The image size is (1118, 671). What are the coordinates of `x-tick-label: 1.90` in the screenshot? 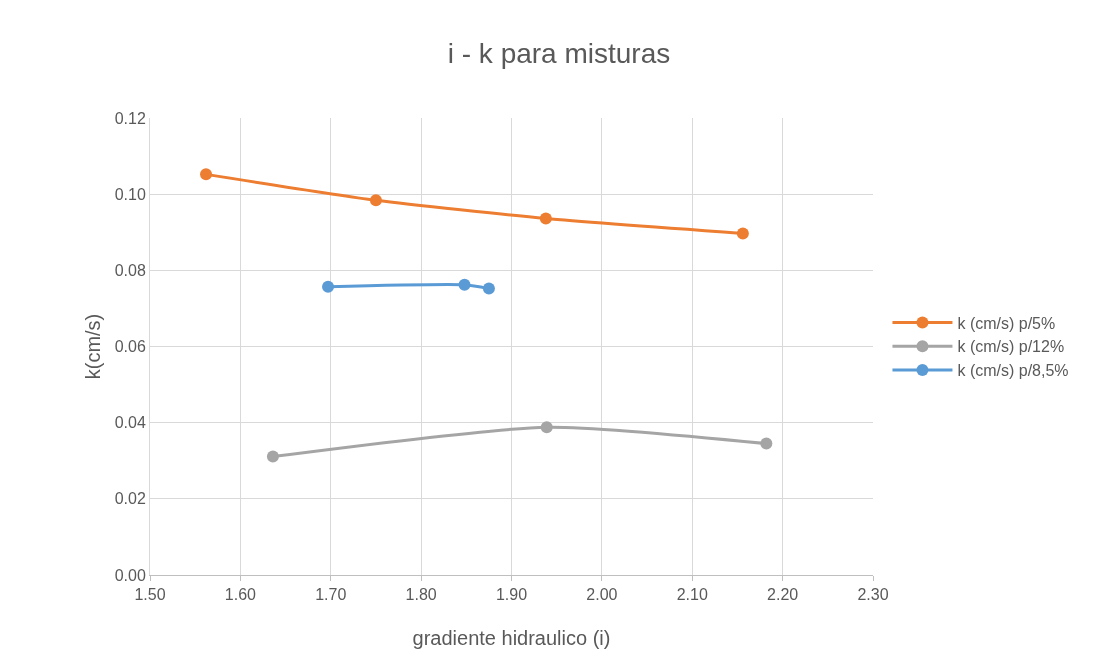 It's located at (511, 595).